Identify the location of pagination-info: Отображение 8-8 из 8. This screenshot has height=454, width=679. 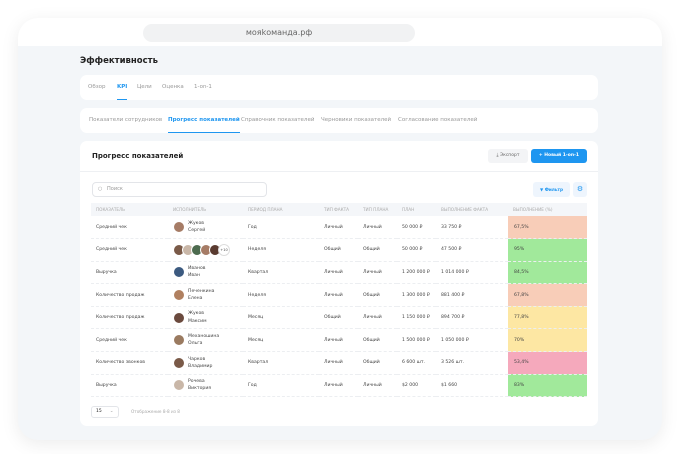
(155, 411).